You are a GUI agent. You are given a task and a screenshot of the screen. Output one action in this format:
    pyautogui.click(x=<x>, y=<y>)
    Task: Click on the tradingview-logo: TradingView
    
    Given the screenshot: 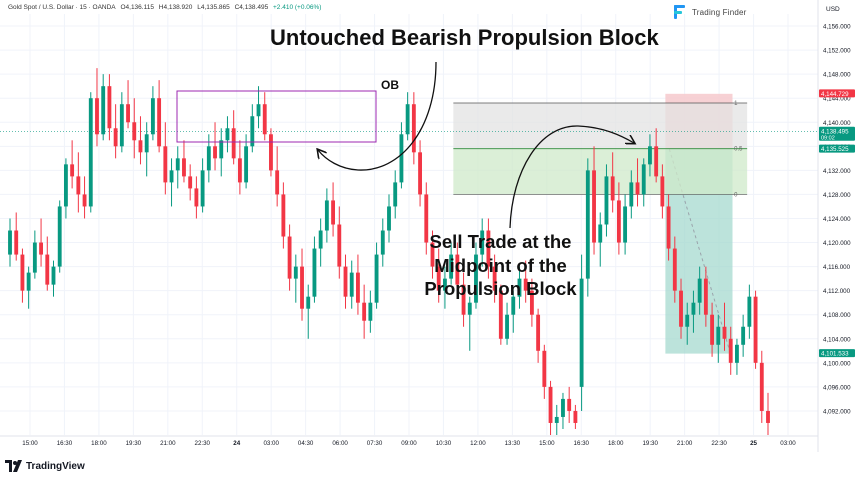 What is the action you would take?
    pyautogui.click(x=45, y=466)
    